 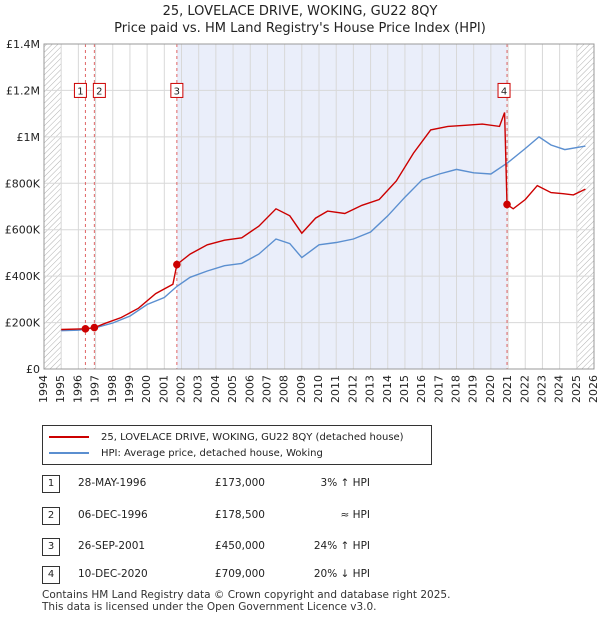 What do you see at coordinates (490, 389) in the screenshot?
I see `x-tick-label: 2020` at bounding box center [490, 389].